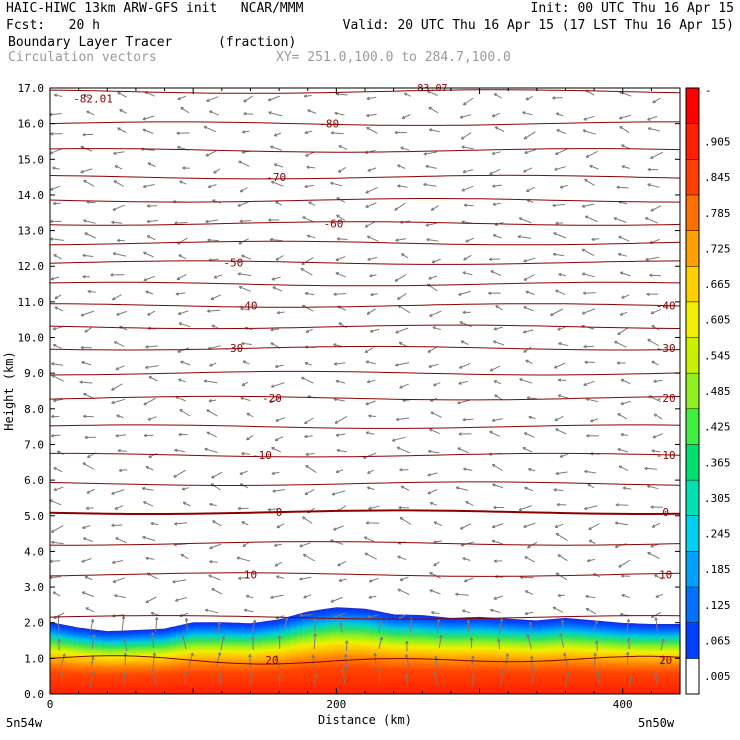 The image size is (740, 740). What do you see at coordinates (717, 177) in the screenshot?
I see `colorbar-label: .845` at bounding box center [717, 177].